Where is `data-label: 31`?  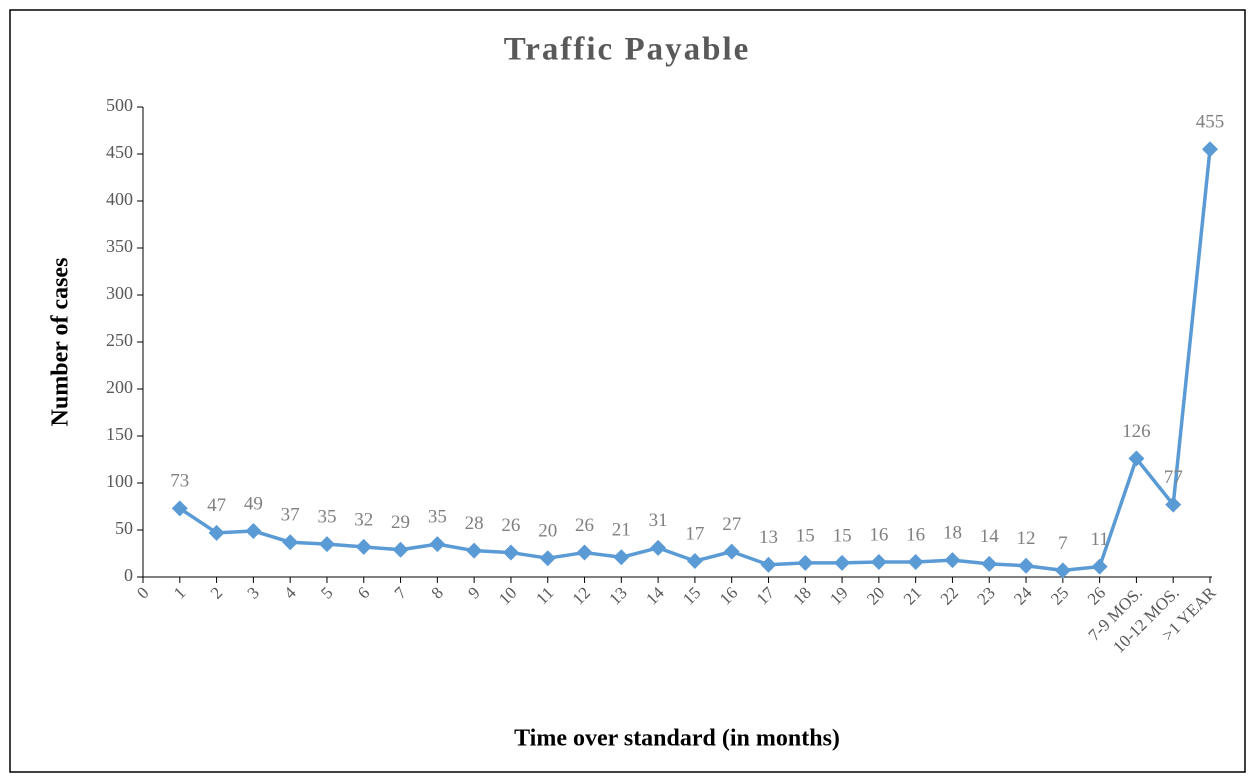
data-label: 31 is located at coordinates (658, 520).